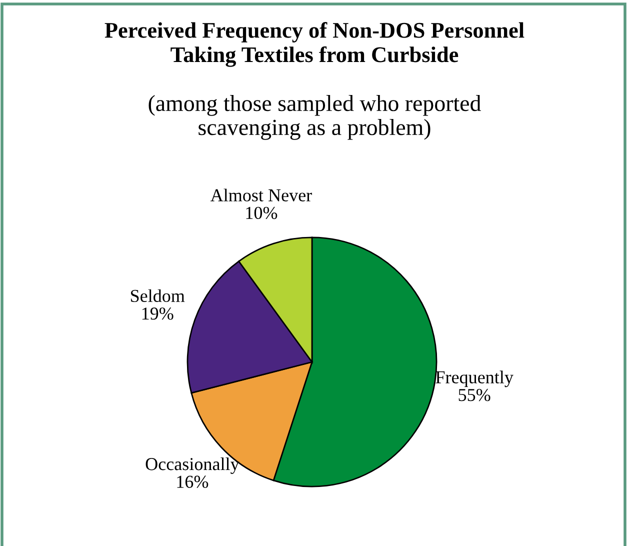 This screenshot has width=629, height=546. I want to click on slice-label: Occasionally, so click(193, 465).